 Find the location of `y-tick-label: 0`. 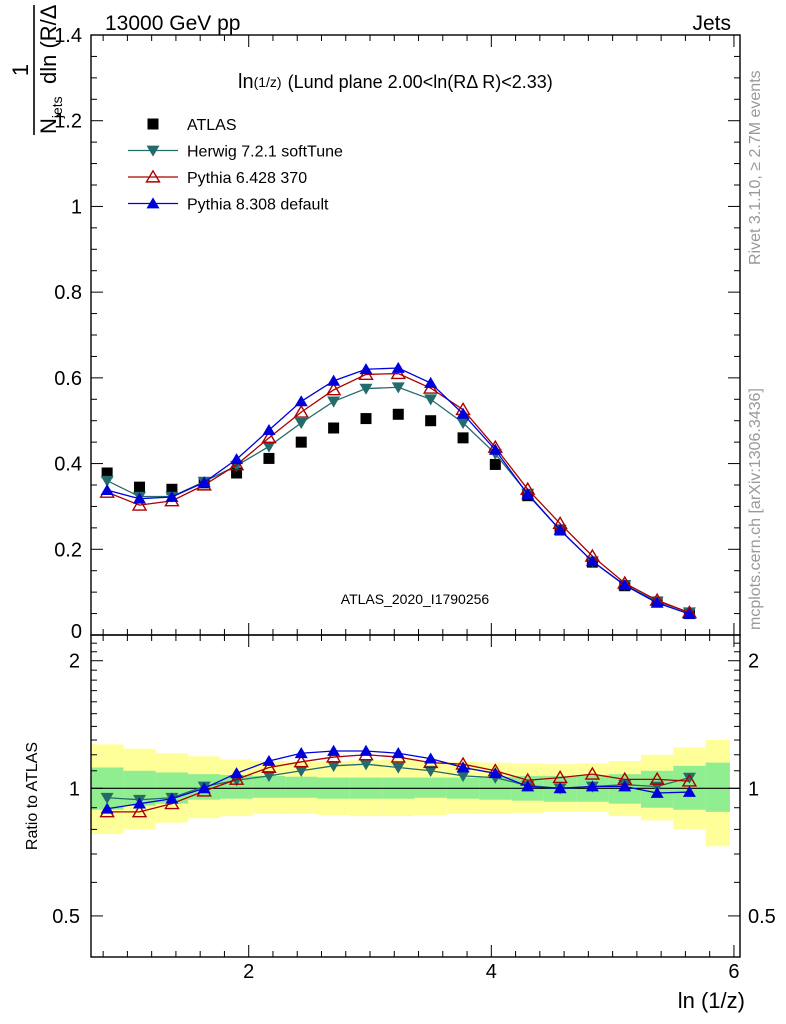

y-tick-label: 0 is located at coordinates (76, 632).